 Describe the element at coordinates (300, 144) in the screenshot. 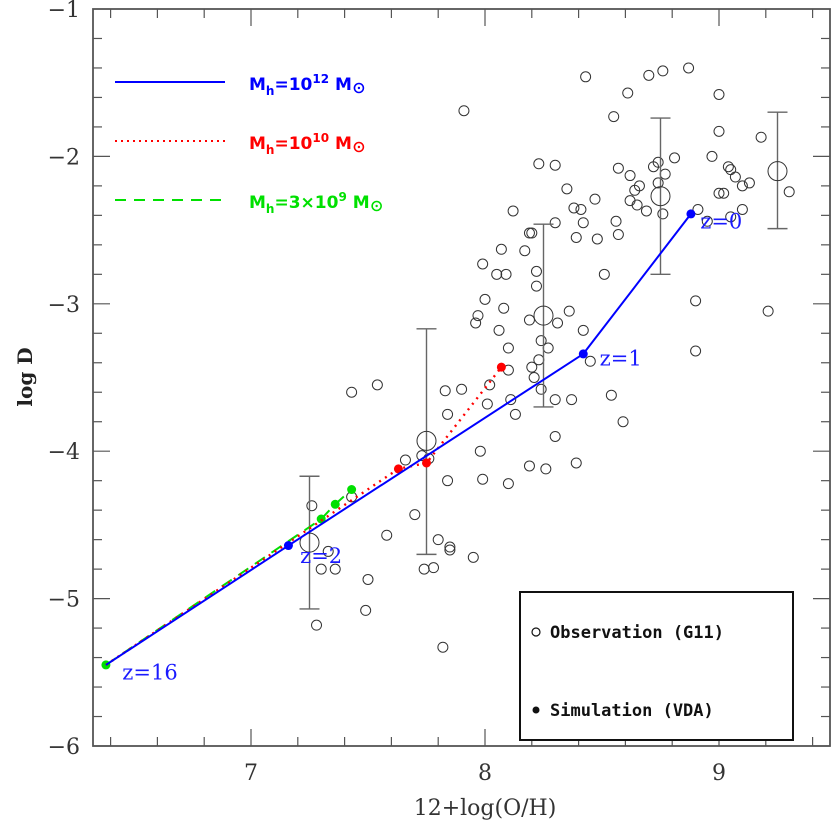

I see `legend-line-label: Mh=1010 M` at that location.